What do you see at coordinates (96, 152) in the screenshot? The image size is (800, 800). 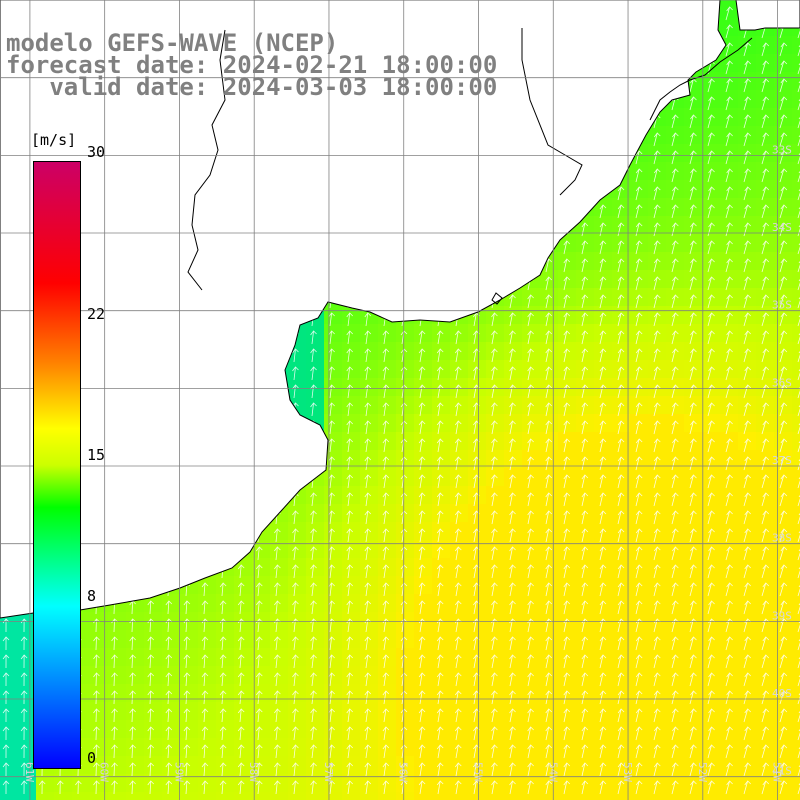 I see `colorbar-tick-30: 30` at bounding box center [96, 152].